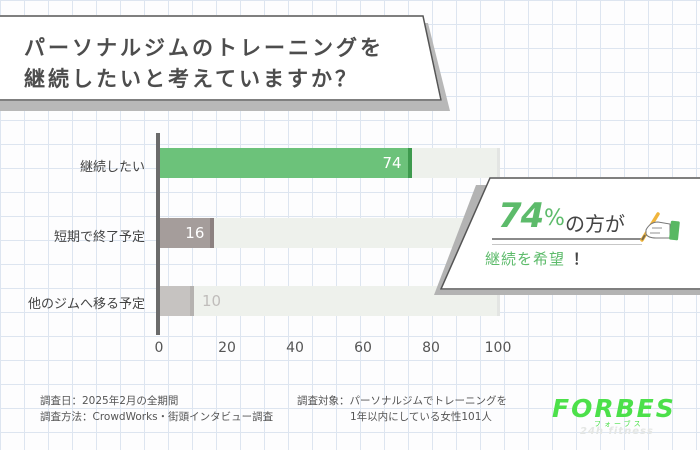 Image resolution: width=700 pixels, height=450 pixels. What do you see at coordinates (581, 259) in the screenshot?
I see `callout-exclamation: ！` at bounding box center [581, 259].